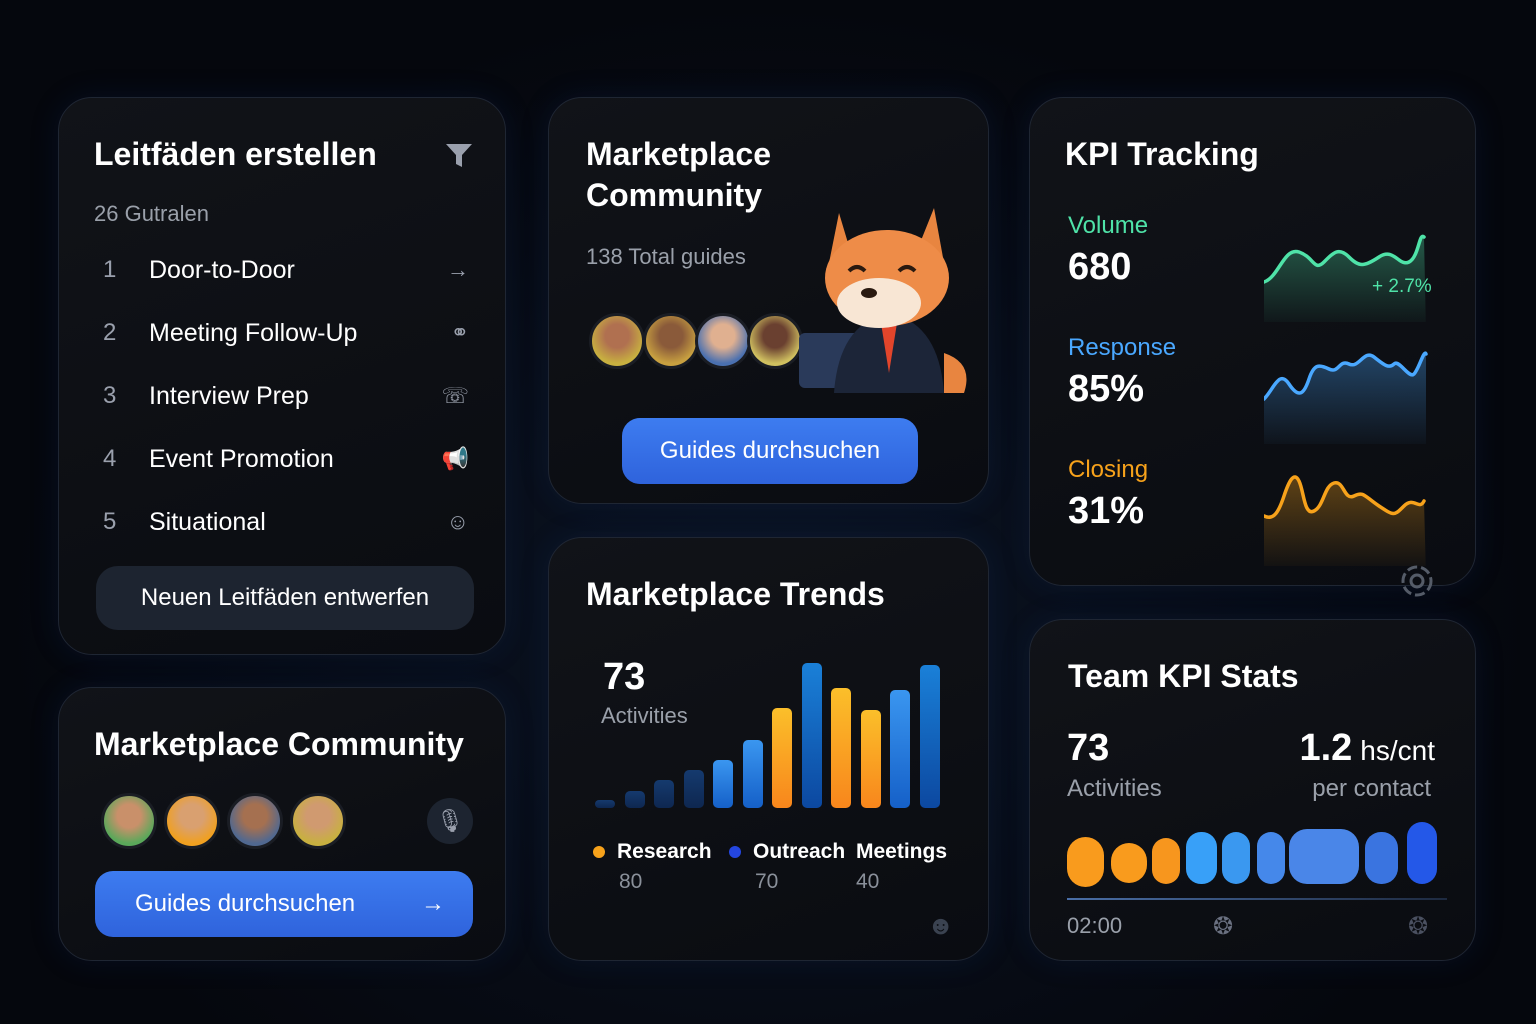 The width and height of the screenshot is (1536, 1024). What do you see at coordinates (624, 677) in the screenshot?
I see `trends-value: 73` at bounding box center [624, 677].